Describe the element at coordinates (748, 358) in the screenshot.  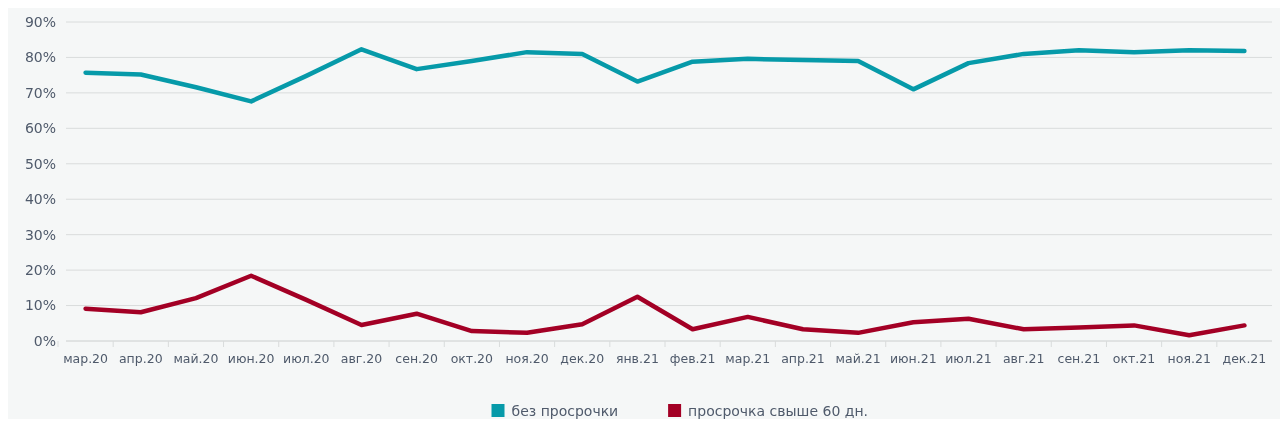
I see `x-tick-label: мар.21` at that location.